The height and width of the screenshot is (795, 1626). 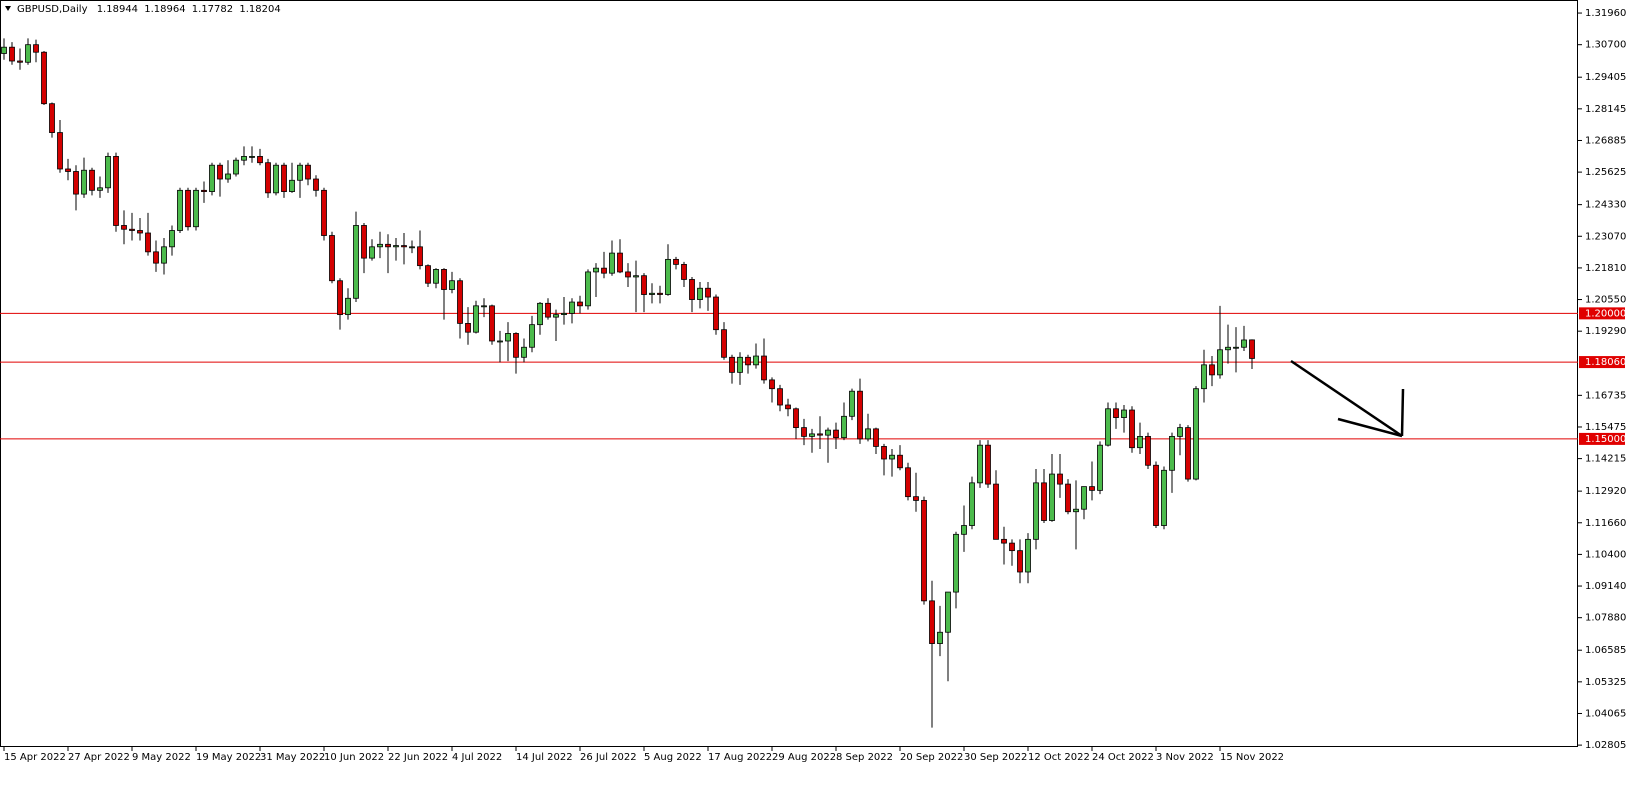 What do you see at coordinates (1605, 427) in the screenshot?
I see `y-tick-label: 1.15475` at bounding box center [1605, 427].